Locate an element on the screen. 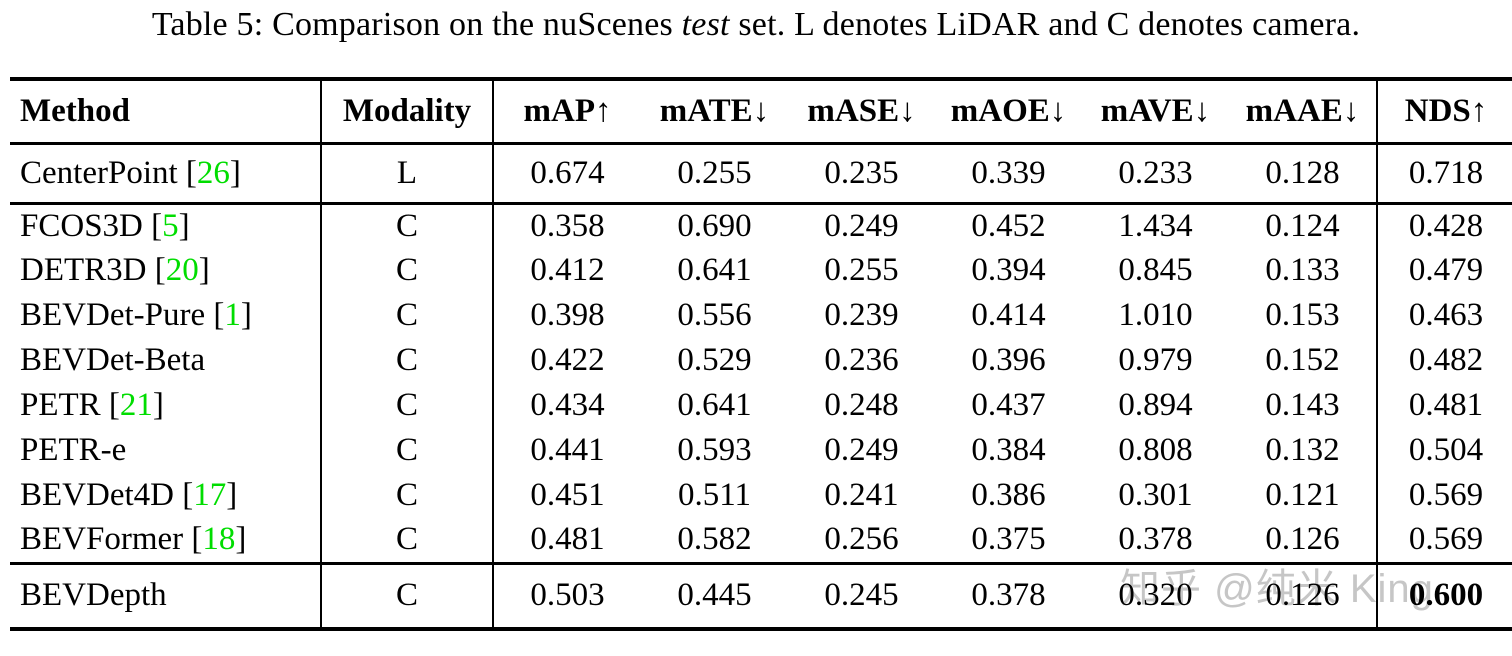  metric-cell: 0.235 is located at coordinates (861, 172).